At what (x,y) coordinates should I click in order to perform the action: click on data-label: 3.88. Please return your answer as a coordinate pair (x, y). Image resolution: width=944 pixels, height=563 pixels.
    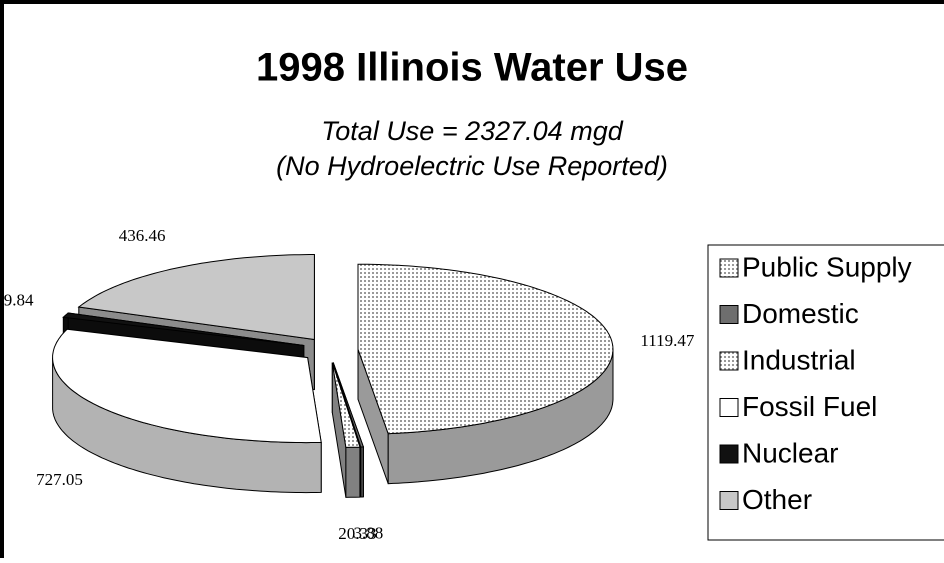
    Looking at the image, I should click on (368, 533).